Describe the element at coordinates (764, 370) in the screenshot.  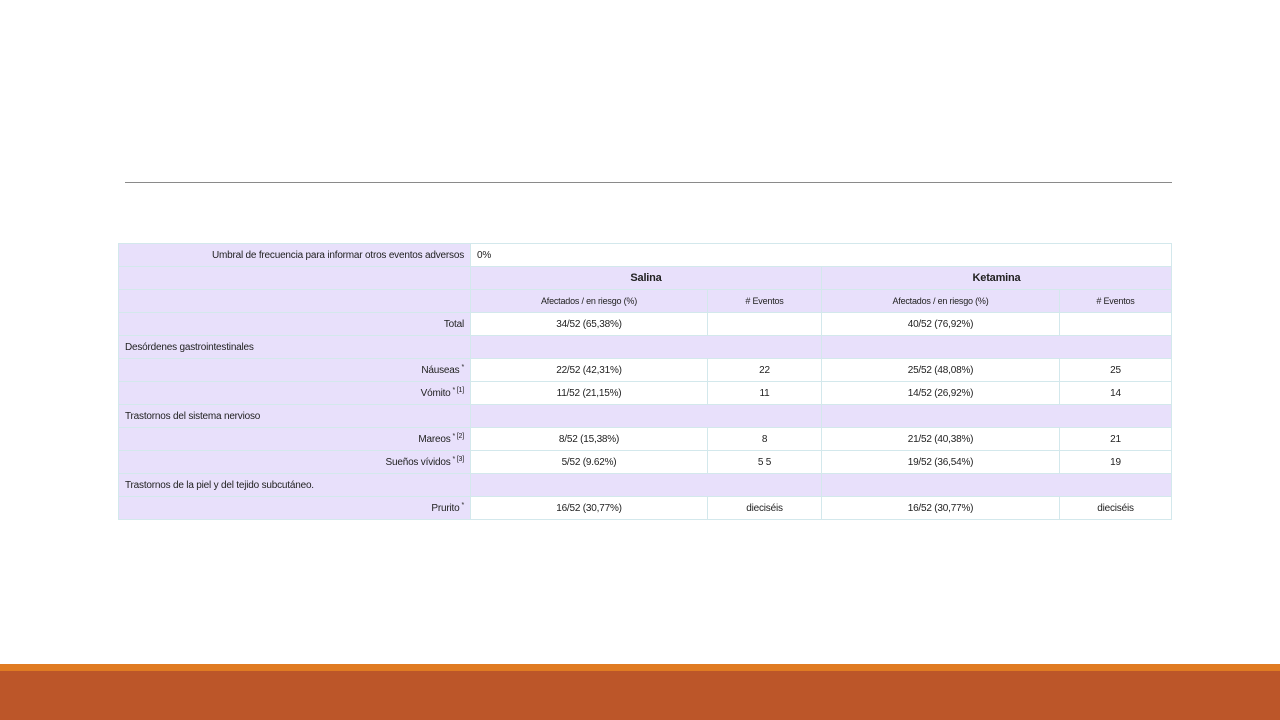
I see `salina-events: 22` at that location.